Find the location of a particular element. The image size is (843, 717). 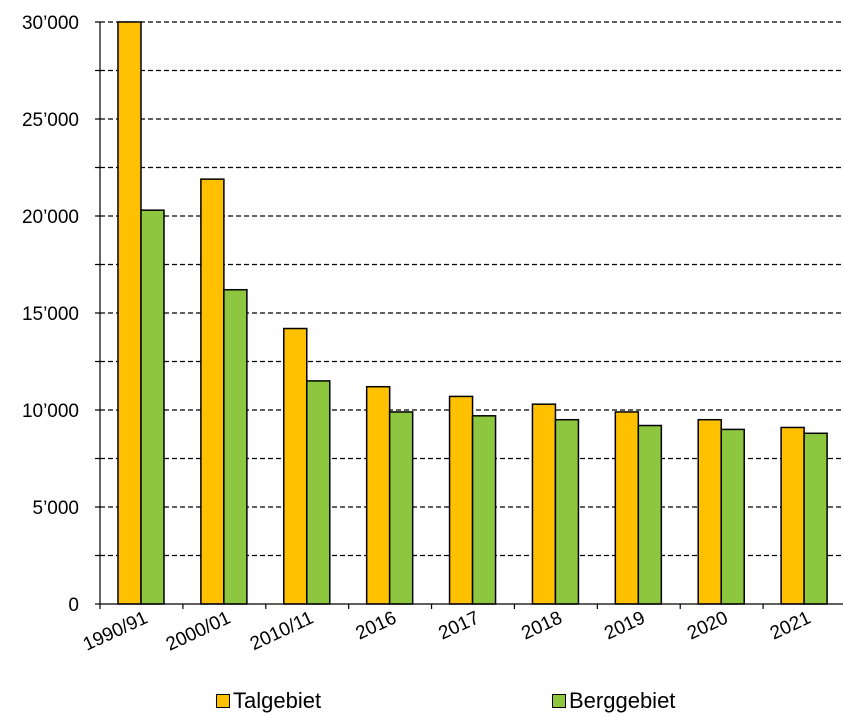

y-tick-label: 5’000 is located at coordinates (56, 508).